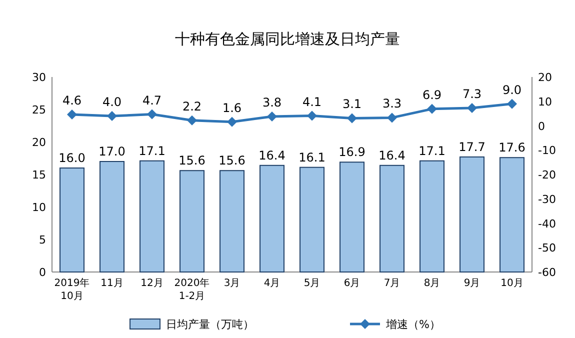  I want to click on data-label: 17.0, so click(112, 151).